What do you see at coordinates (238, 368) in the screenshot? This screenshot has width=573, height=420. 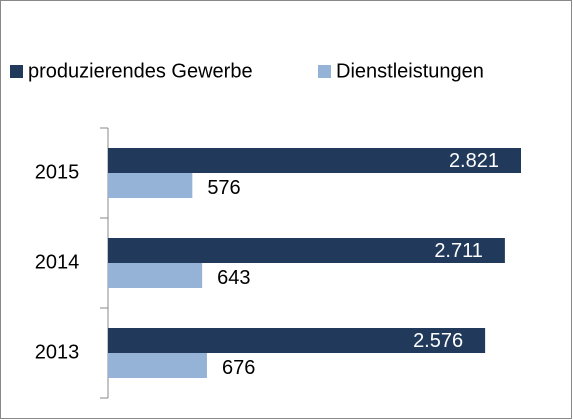 I see `data-label: 676` at bounding box center [238, 368].